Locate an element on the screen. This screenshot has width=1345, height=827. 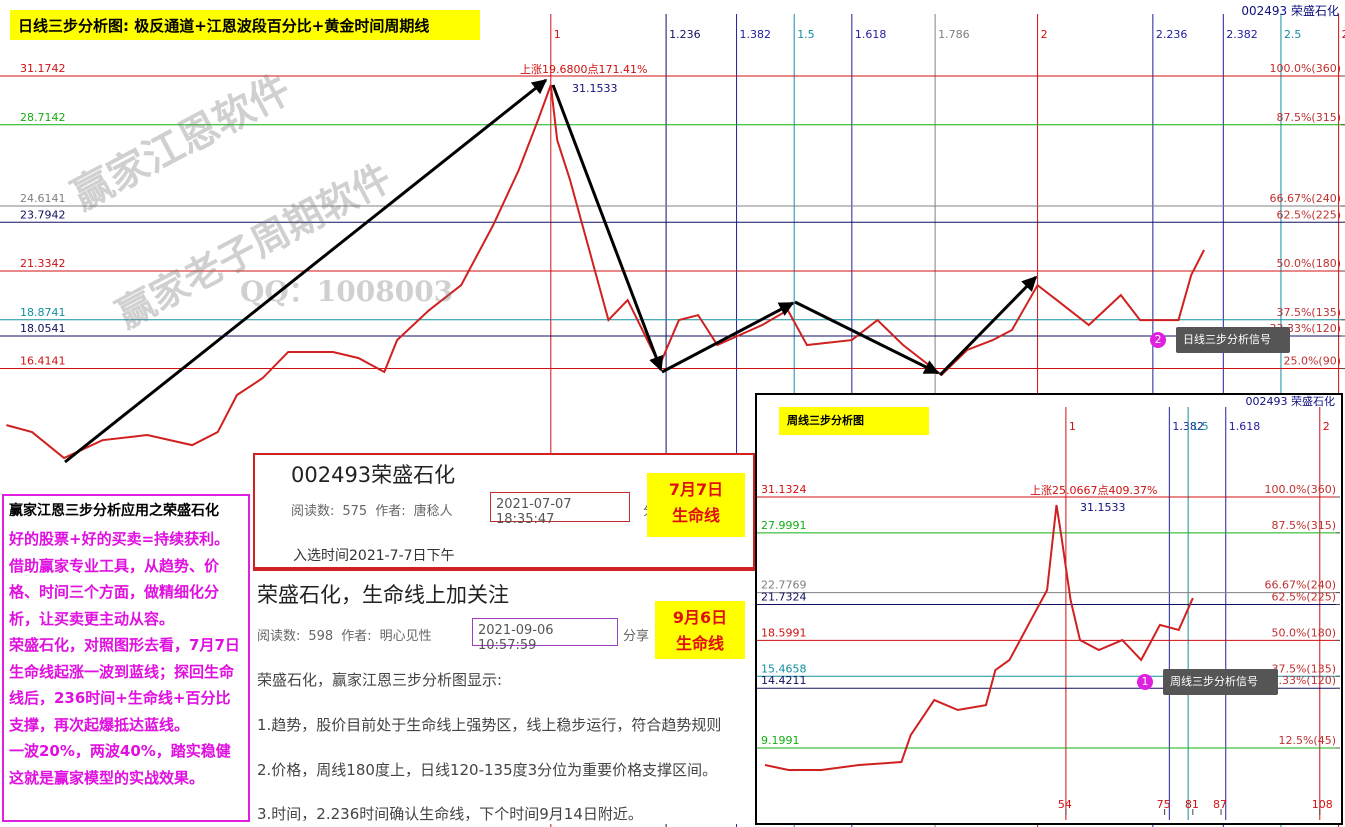
time-label: 1.382 is located at coordinates (756, 34).